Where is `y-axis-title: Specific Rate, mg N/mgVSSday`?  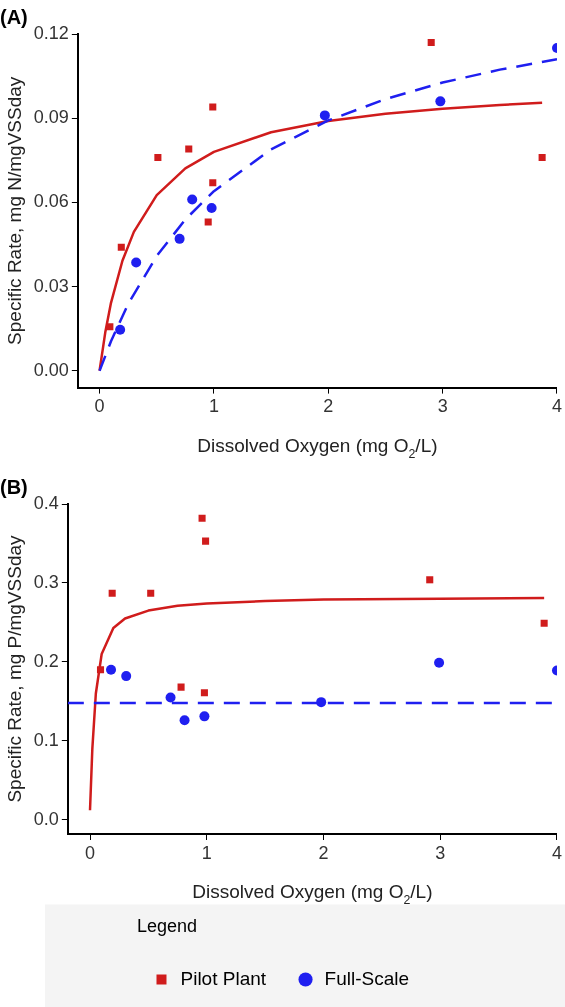
y-axis-title: Specific Rate, mg N/mgVSSday is located at coordinates (14, 210).